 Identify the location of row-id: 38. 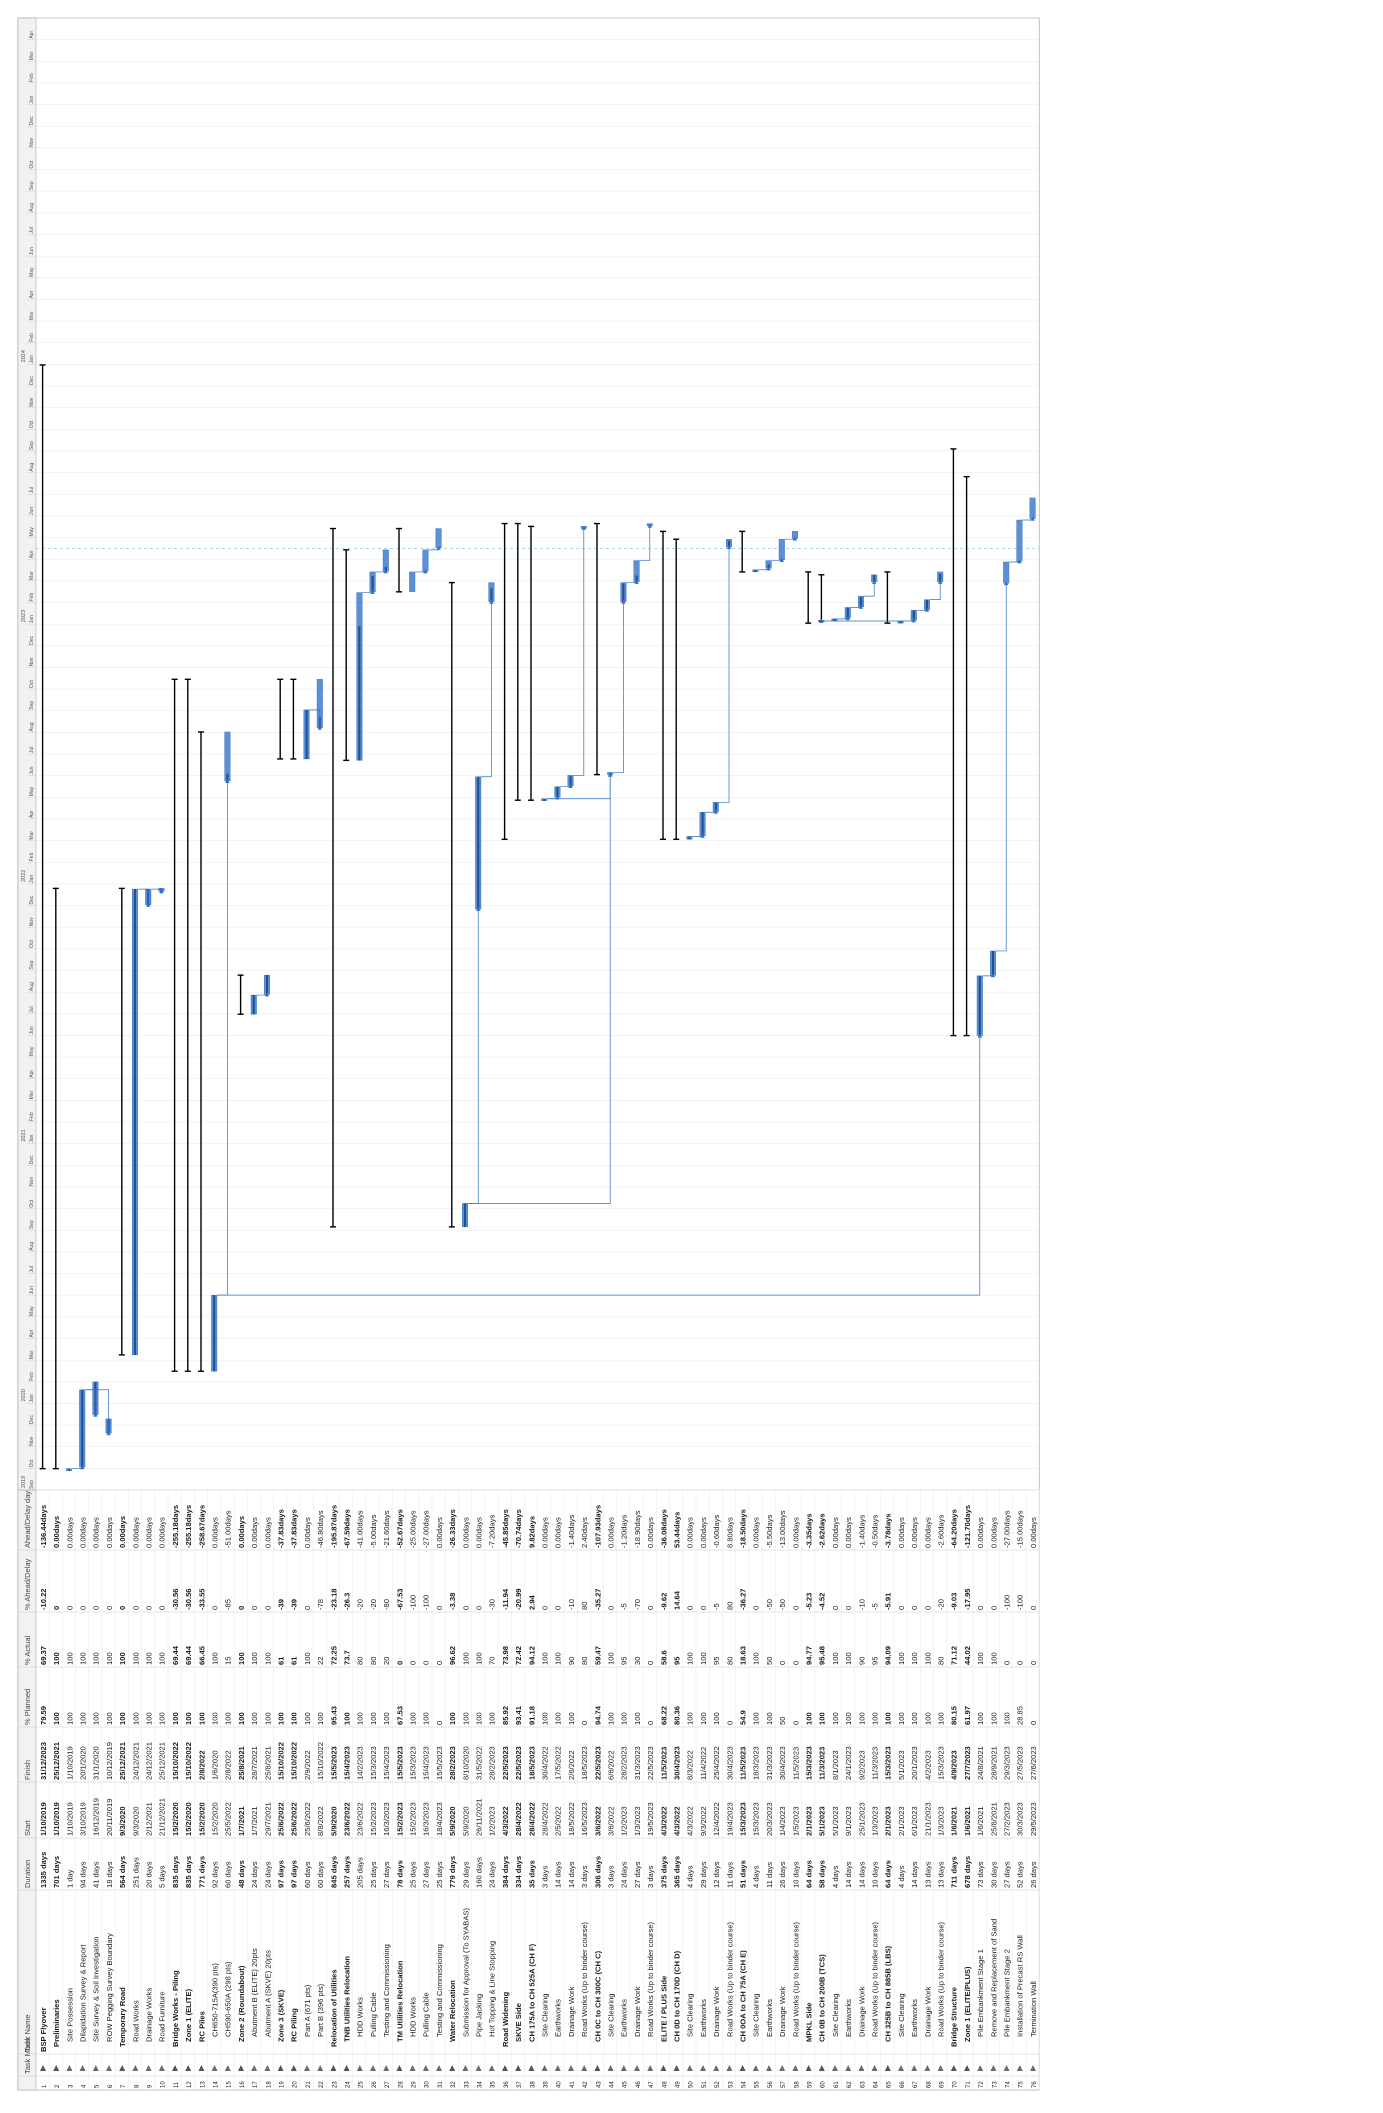
(533, 2084).